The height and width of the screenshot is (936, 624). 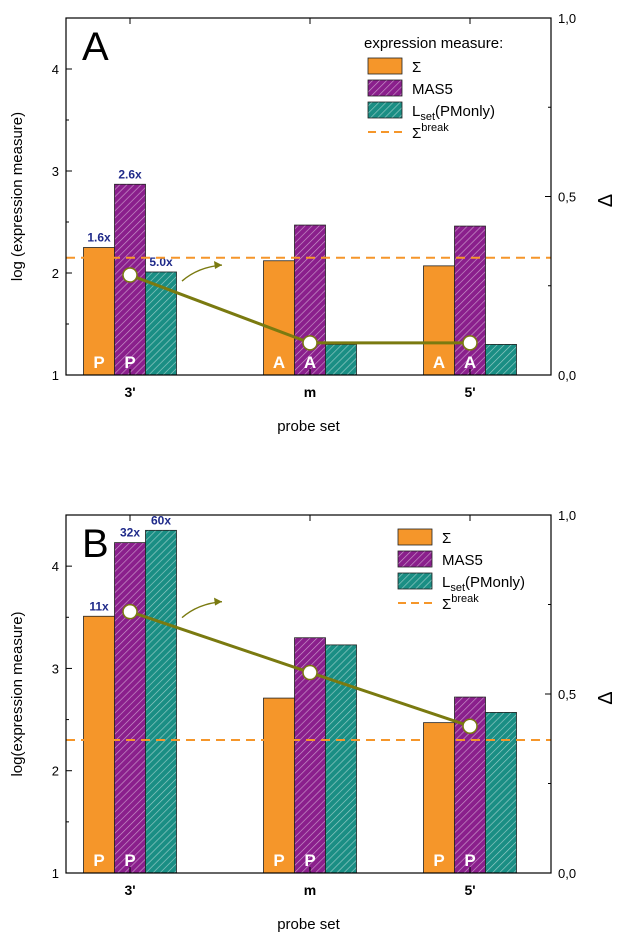 What do you see at coordinates (95, 544) in the screenshot?
I see `panel-label: B` at bounding box center [95, 544].